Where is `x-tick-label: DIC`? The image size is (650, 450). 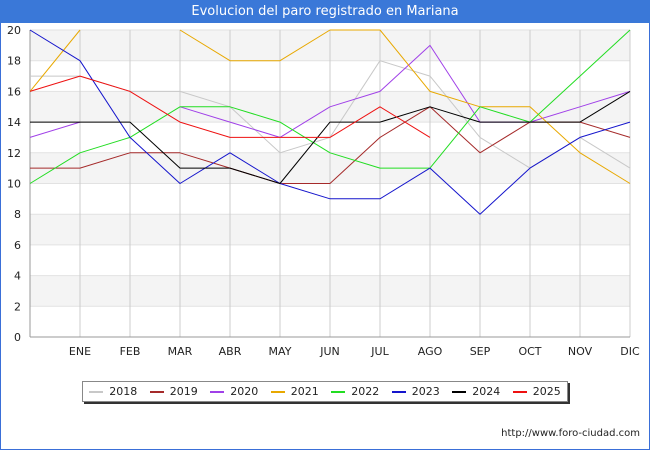 x-tick-label: DIC is located at coordinates (630, 351).